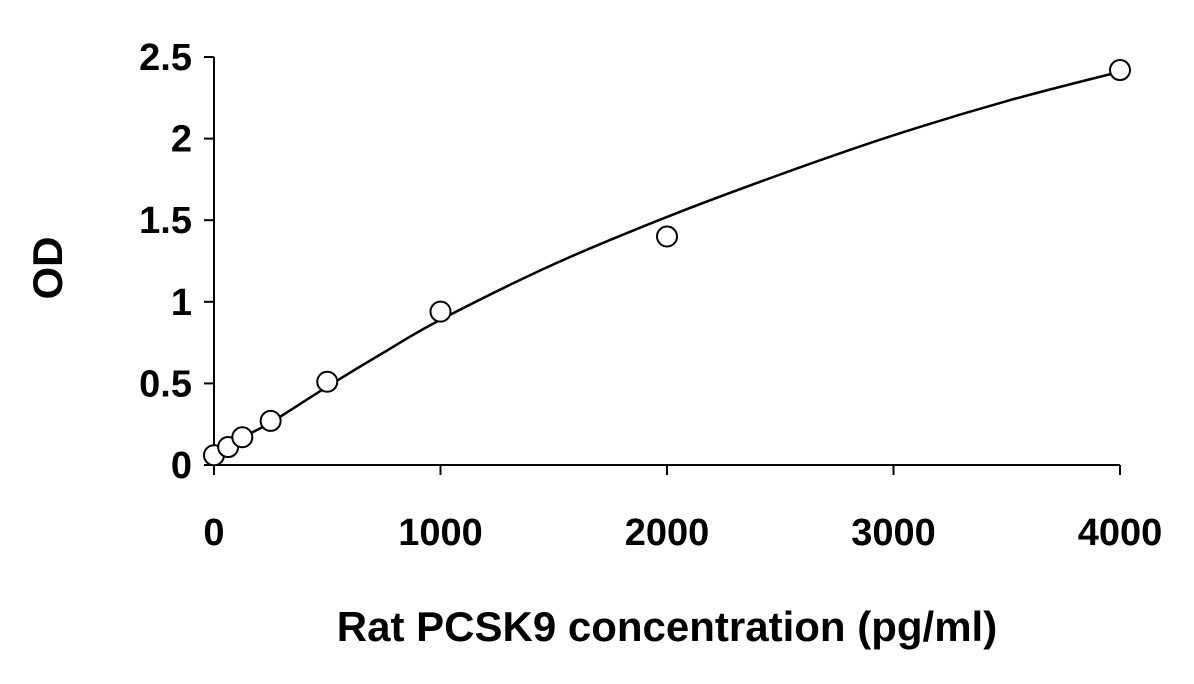 The height and width of the screenshot is (684, 1194). I want to click on y-tick-label: 2.5, so click(165, 58).